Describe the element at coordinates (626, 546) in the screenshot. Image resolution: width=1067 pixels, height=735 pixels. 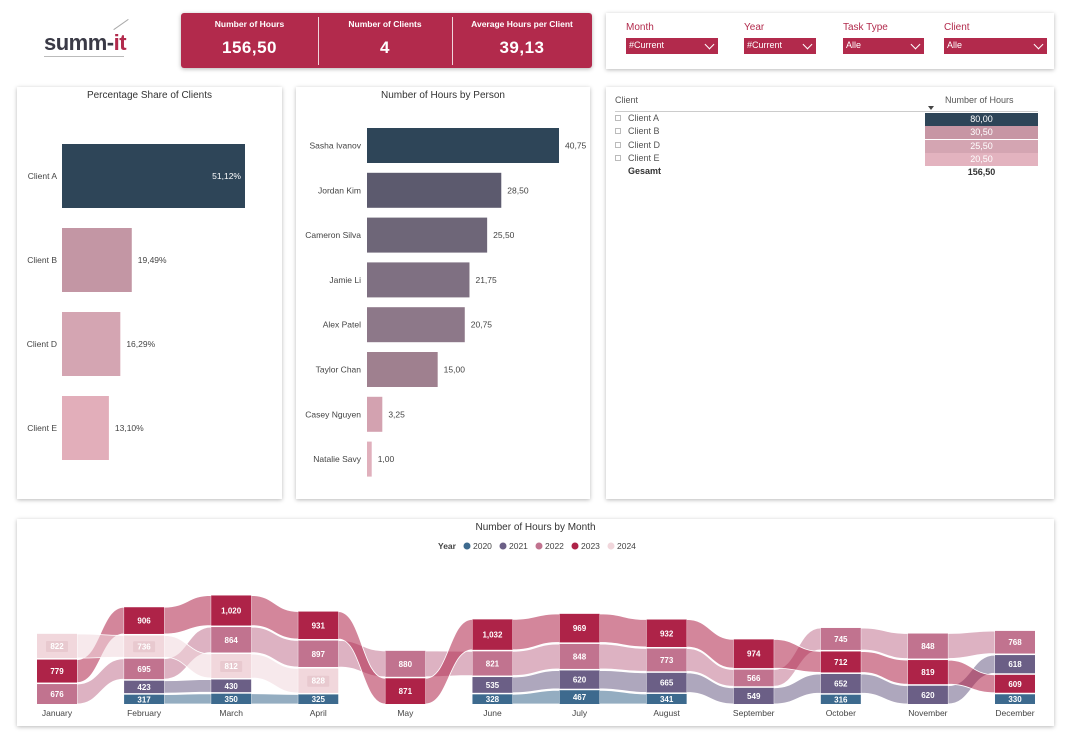
I see `legend-label: 2024` at that location.